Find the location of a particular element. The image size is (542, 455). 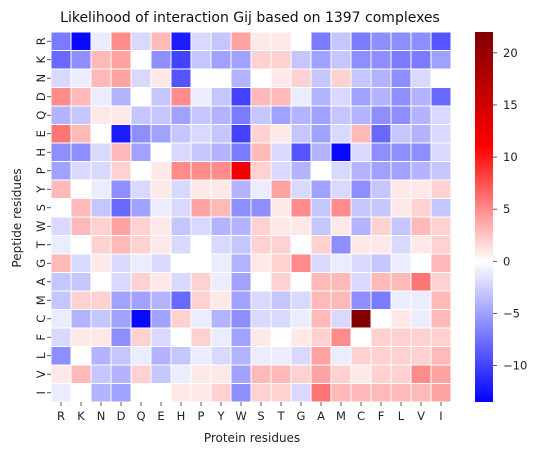

cell-W-R is located at coordinates (61, 226).